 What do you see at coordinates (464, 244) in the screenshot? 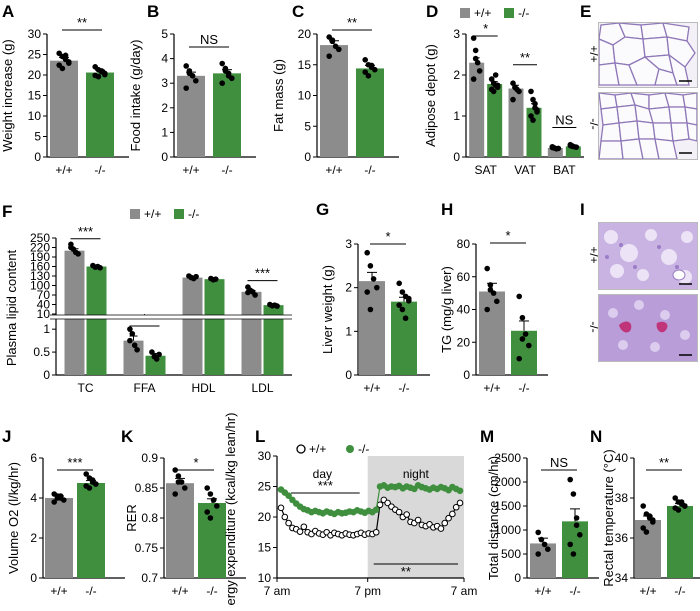
I see `y-tick-label: 80` at bounding box center [464, 244].